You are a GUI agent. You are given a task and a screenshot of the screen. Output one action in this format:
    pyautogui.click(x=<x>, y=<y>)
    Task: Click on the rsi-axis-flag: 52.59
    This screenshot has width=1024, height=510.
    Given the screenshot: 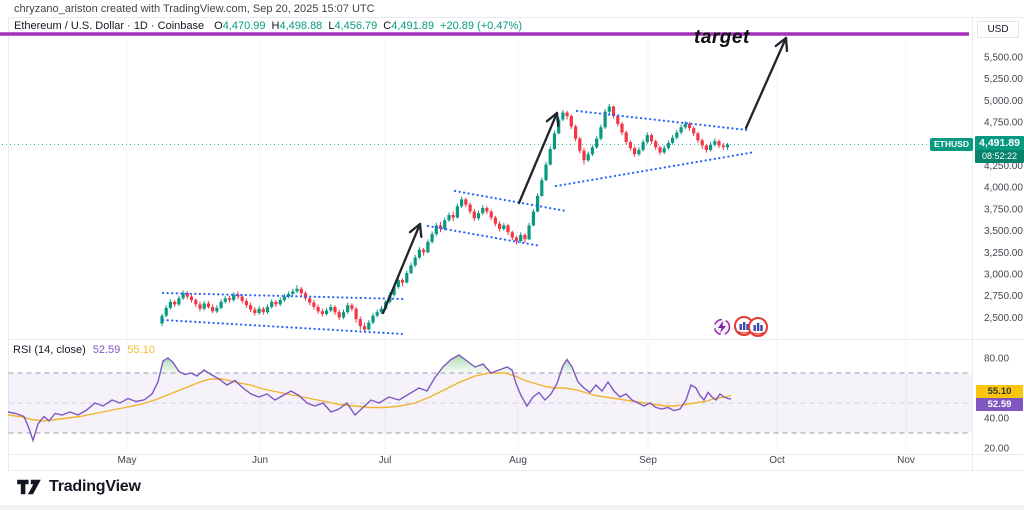 What is the action you would take?
    pyautogui.click(x=999, y=404)
    